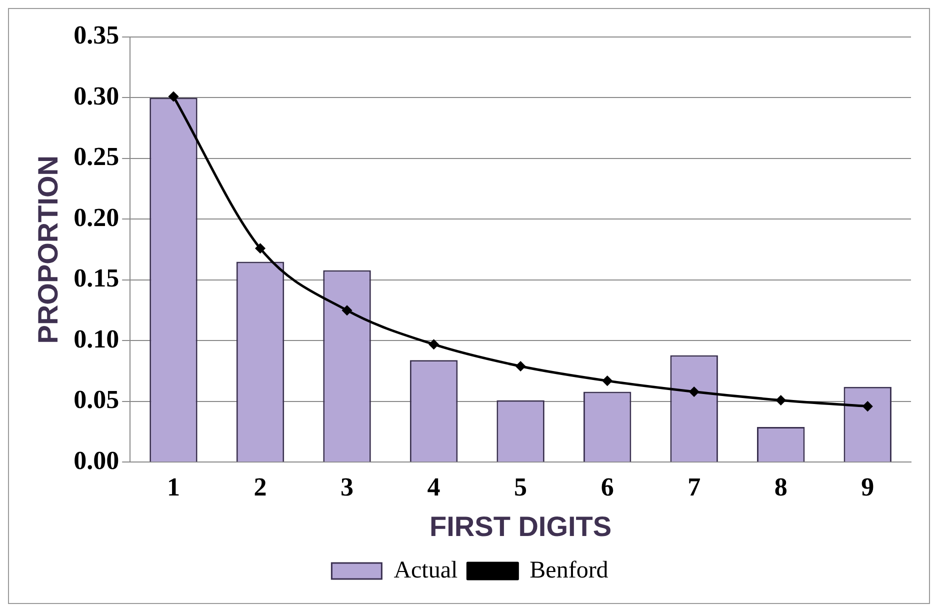  What do you see at coordinates (867, 487) in the screenshot?
I see `x-tick-label: 9` at bounding box center [867, 487].